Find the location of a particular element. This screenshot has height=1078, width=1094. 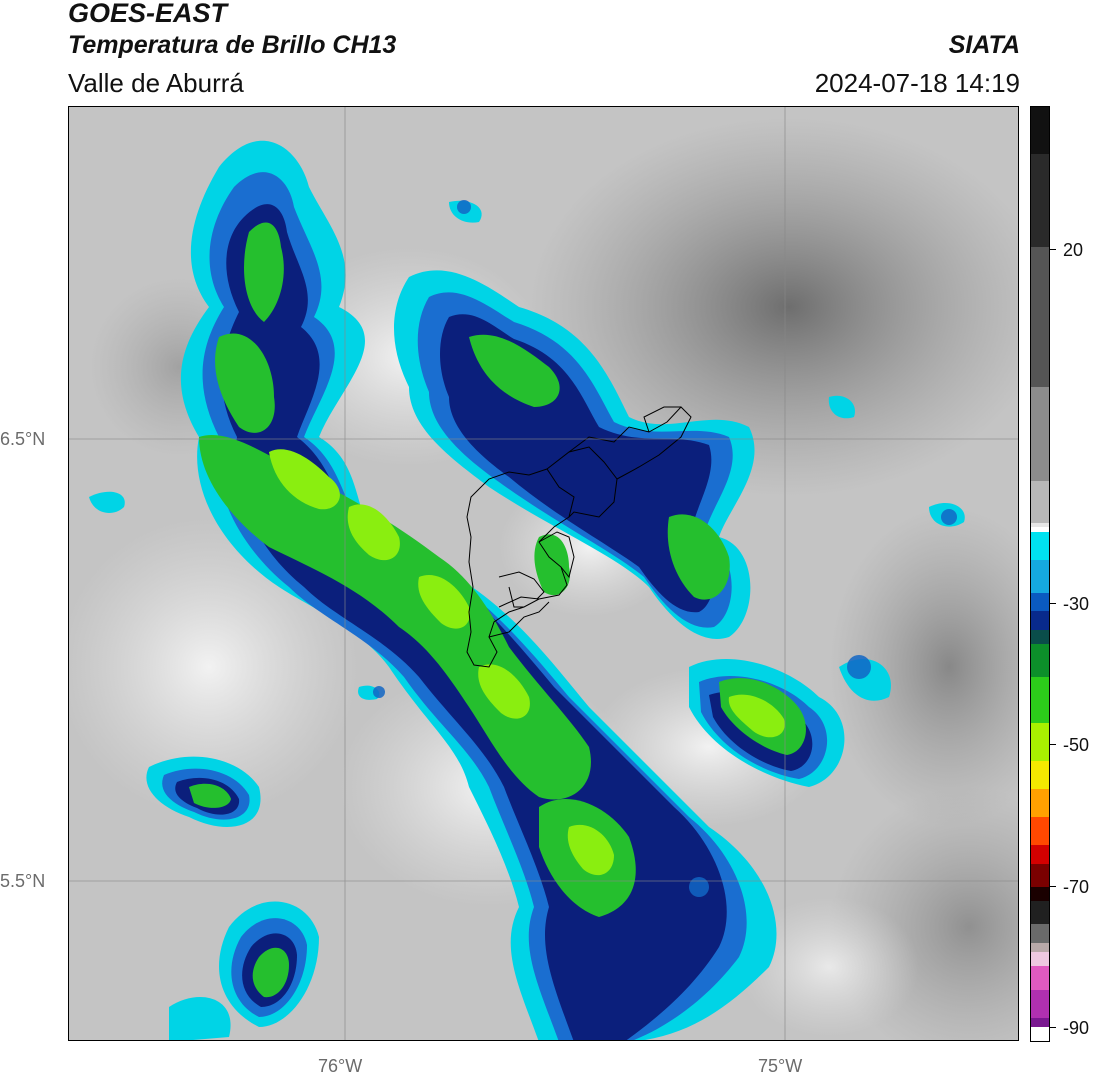

colorbar-label-neg70: -70 is located at coordinates (1076, 887).